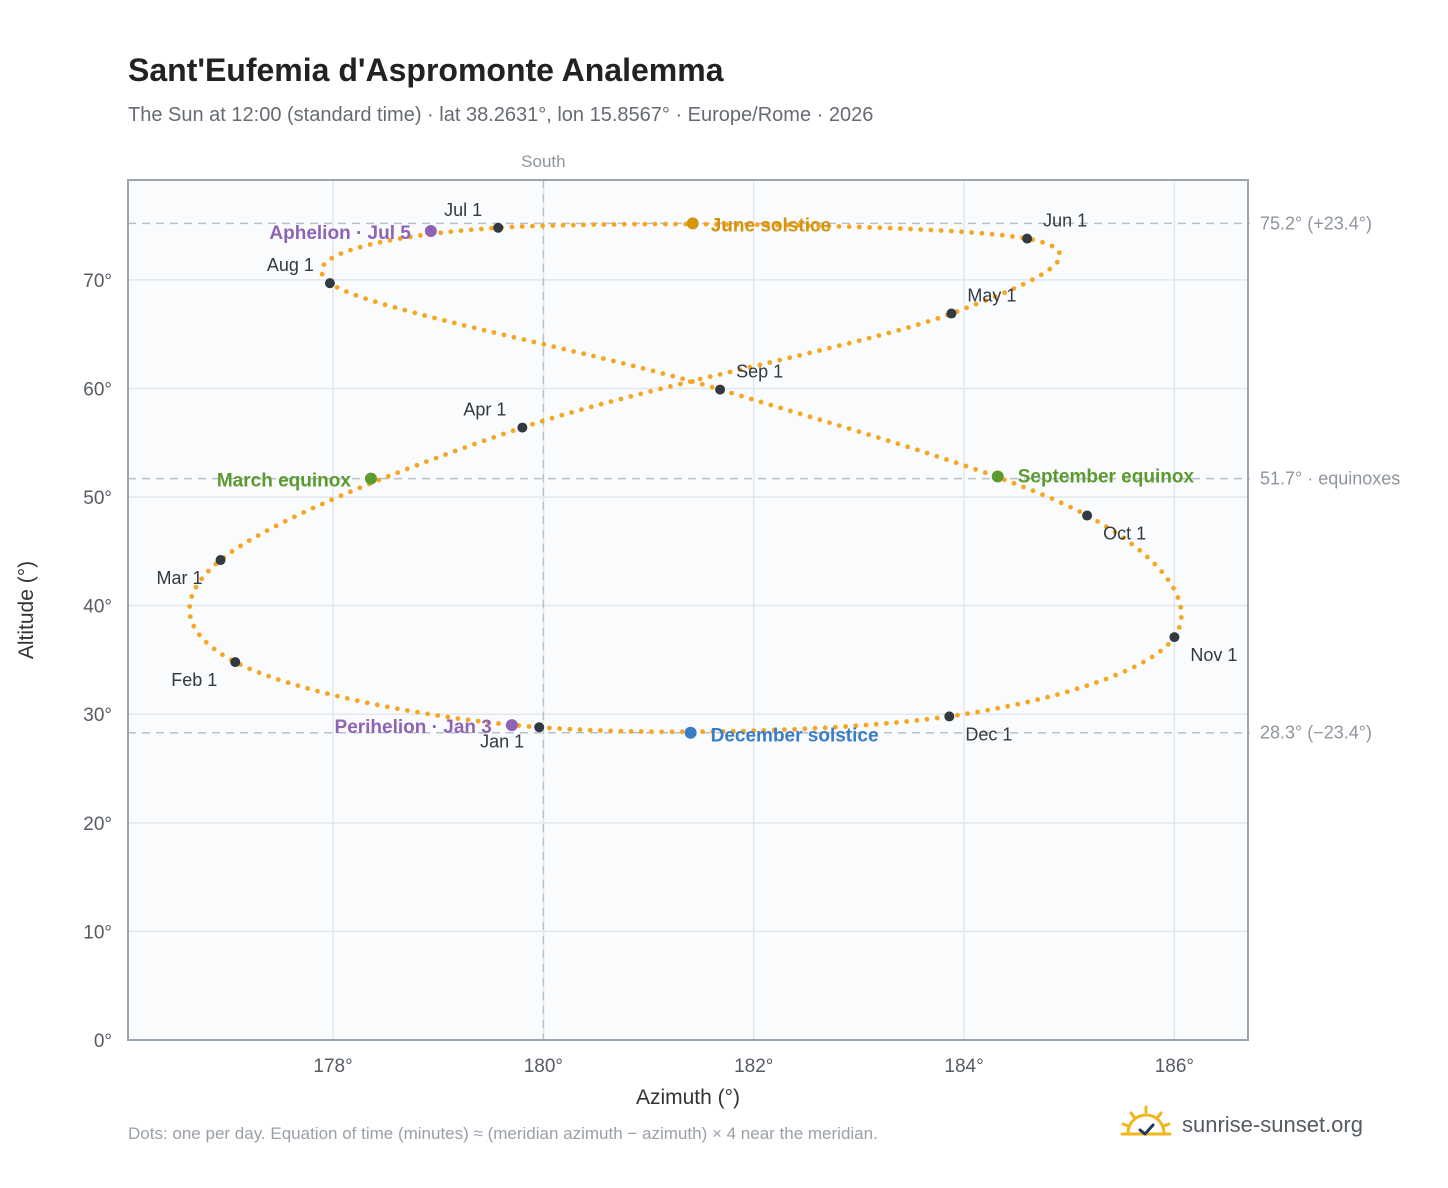  What do you see at coordinates (690, 732) in the screenshot?
I see `event-marker` at bounding box center [690, 732].